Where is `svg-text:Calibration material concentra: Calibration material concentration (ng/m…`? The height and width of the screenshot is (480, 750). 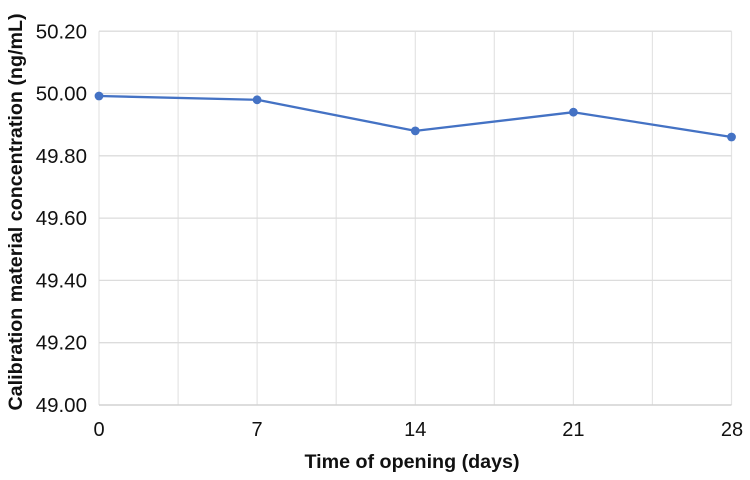
svg-text:Calibration material concentra: Calibration material concentration (ng/m… is located at coordinates (16, 211).